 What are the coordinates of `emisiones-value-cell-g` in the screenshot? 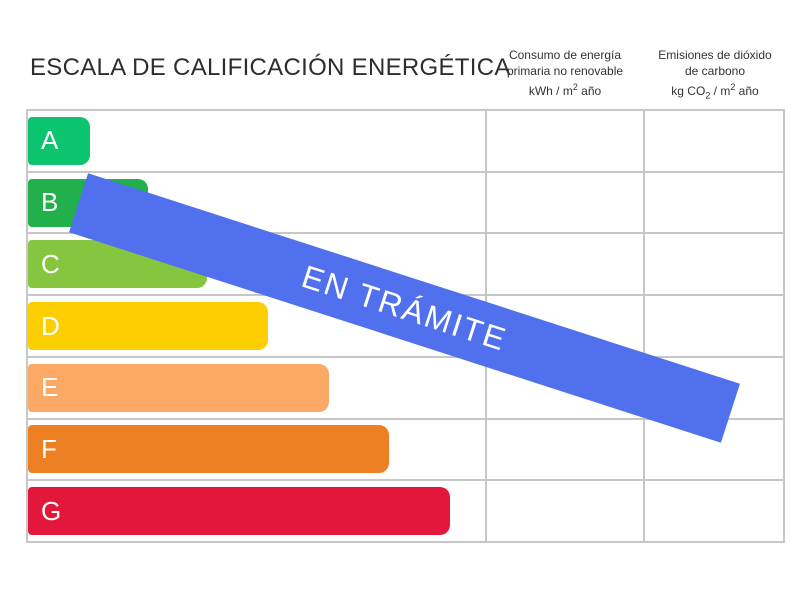 It's located at (713, 511).